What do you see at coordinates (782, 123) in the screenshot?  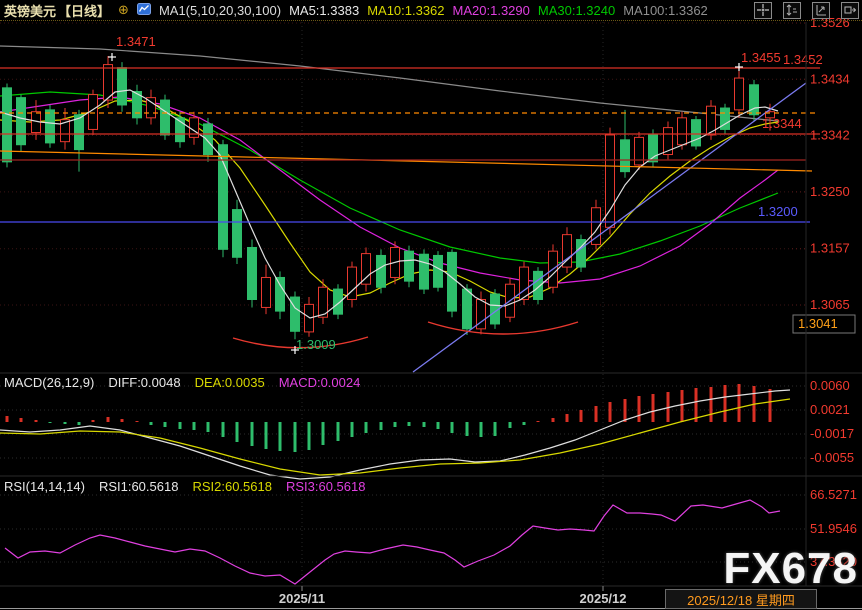 I see `price-annotation: 1.3344` at bounding box center [782, 123].